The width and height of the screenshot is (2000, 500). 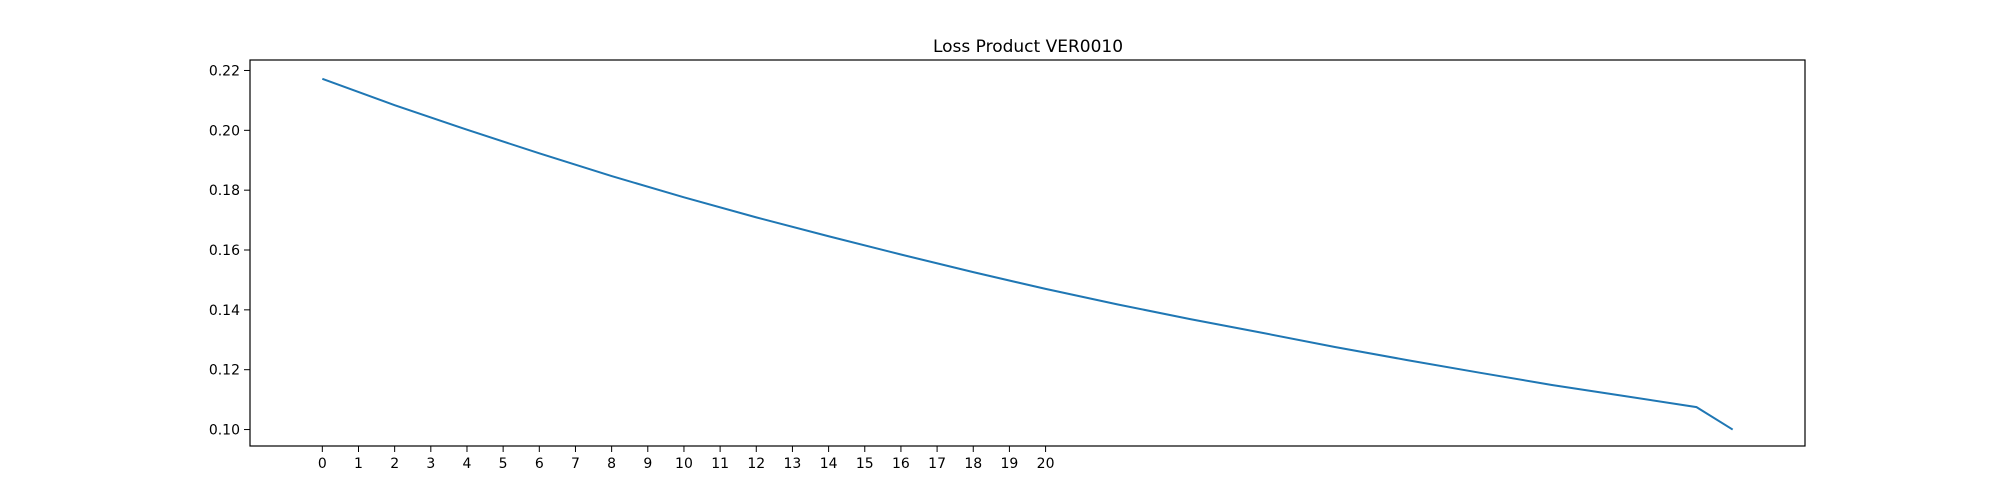 I want to click on x-axis: 0 1 2 3 4 5 6 7 8 9 10 11 12 13 14 15 16 17 18 19 20, so click(x=686, y=459).